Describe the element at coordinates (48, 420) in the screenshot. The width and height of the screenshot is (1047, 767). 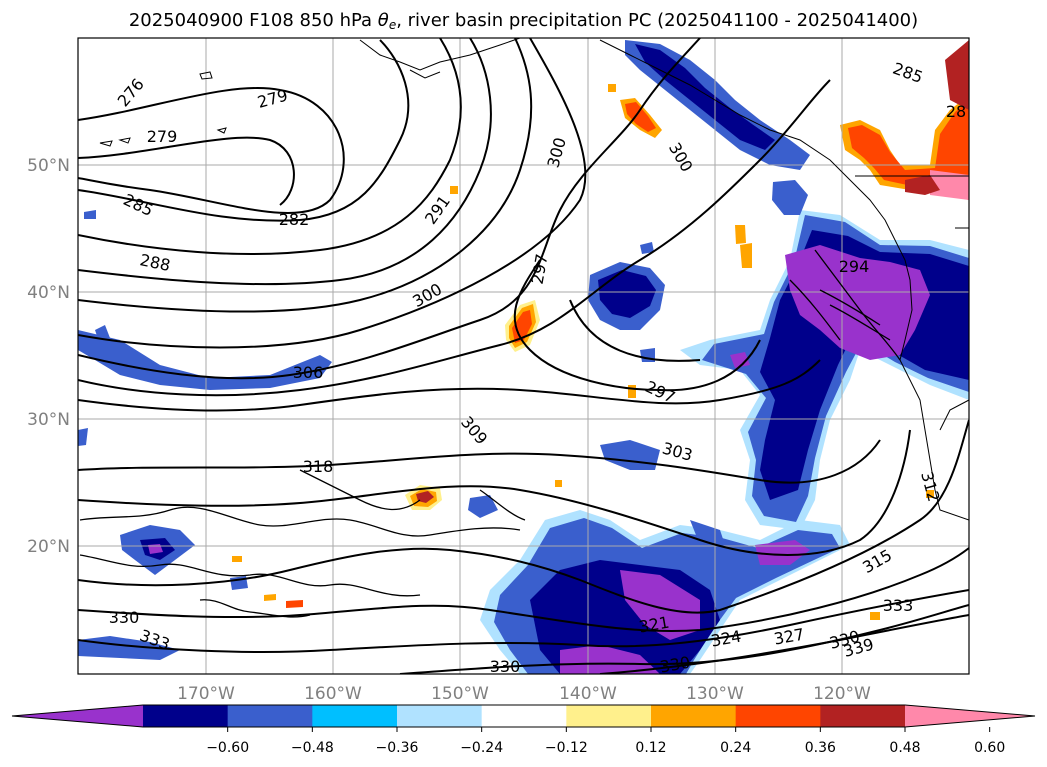
I see `lat-label-30n: 30°N` at that location.